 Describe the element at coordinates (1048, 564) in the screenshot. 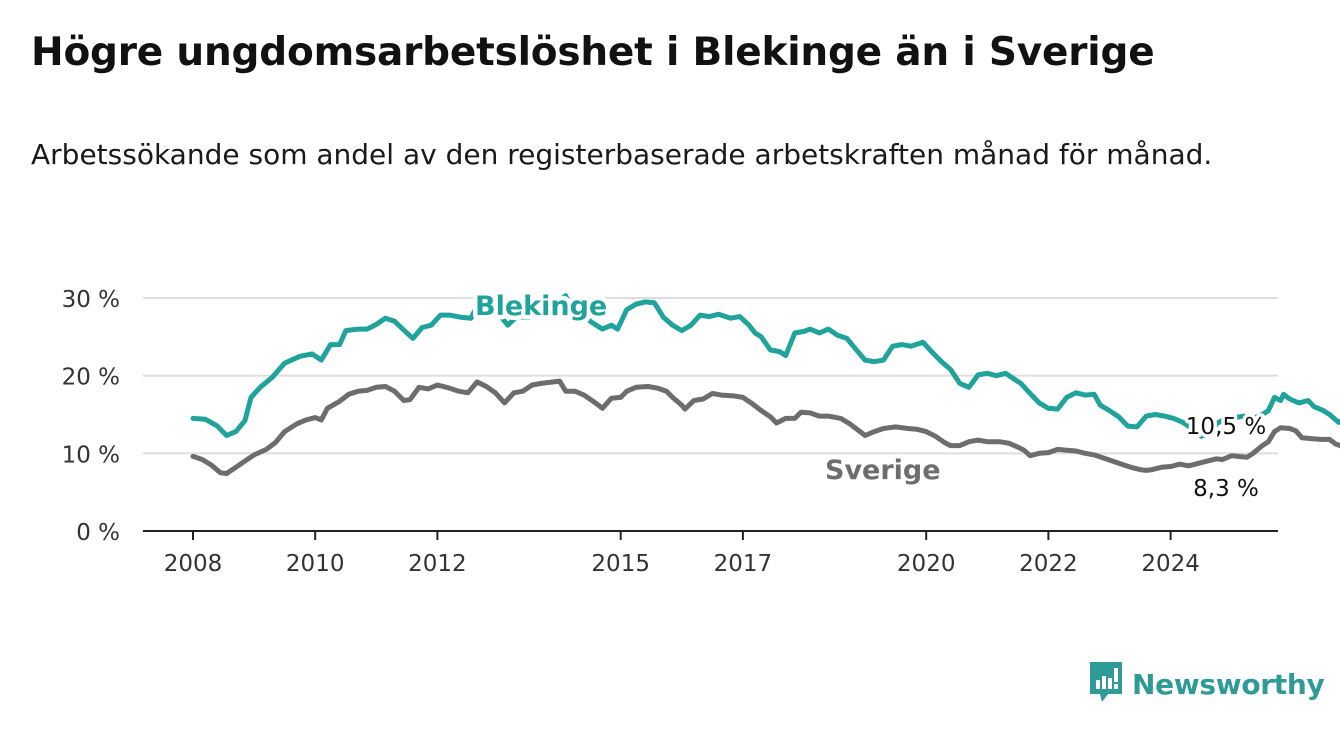

I see `x-tick-label: 2022` at that location.